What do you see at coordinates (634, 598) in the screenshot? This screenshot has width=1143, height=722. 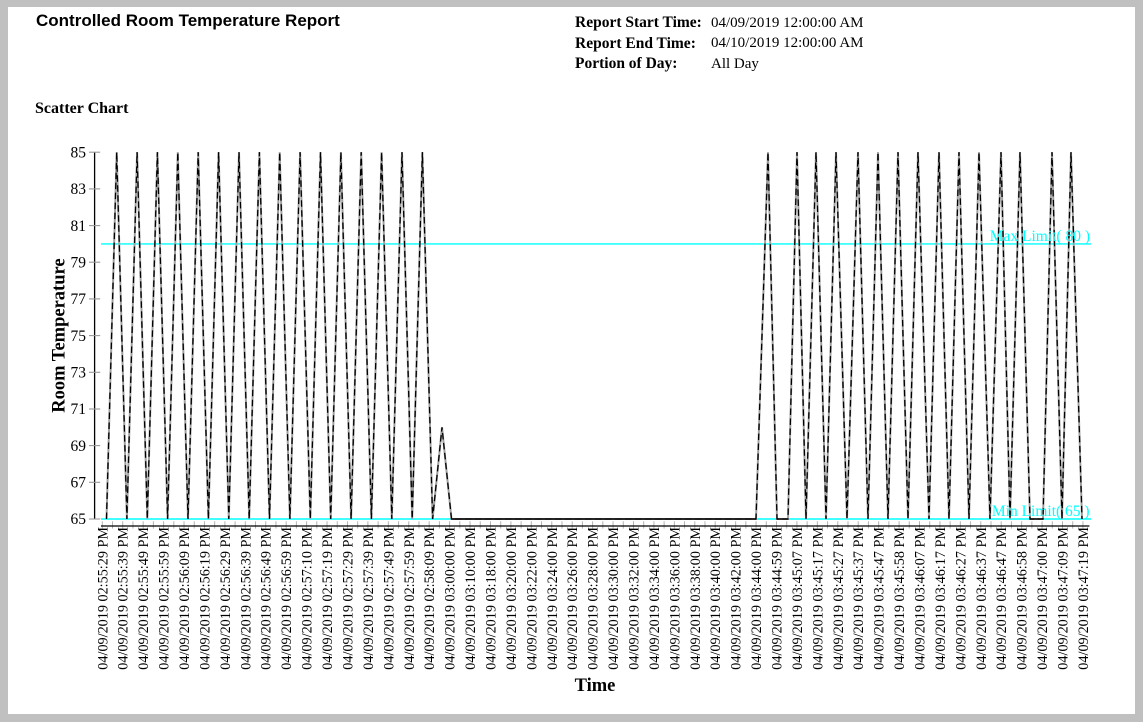 I see `svg-text: 04/09/2019 03:32:00 PM` at bounding box center [634, 598].